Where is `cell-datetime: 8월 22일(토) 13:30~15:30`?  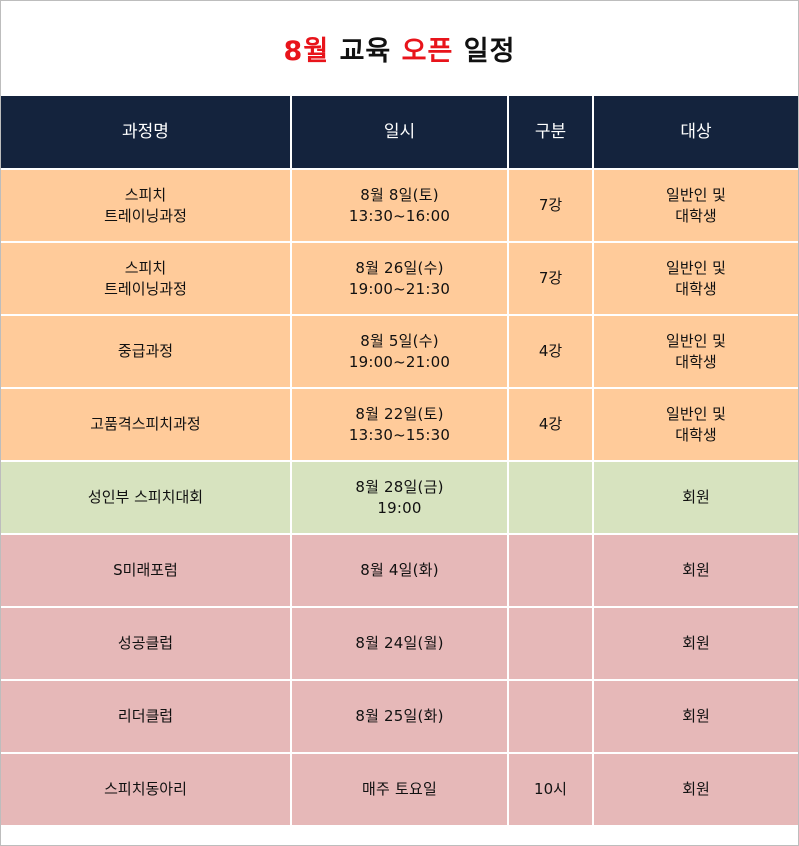 cell-datetime: 8월 22일(토) 13:30~15:30 is located at coordinates (399, 424).